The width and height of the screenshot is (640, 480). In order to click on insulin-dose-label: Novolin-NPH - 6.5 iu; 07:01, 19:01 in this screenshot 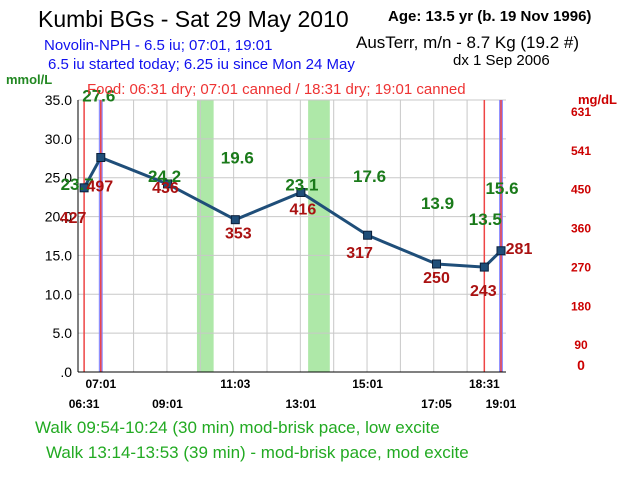, I will do `click(158, 45)`.